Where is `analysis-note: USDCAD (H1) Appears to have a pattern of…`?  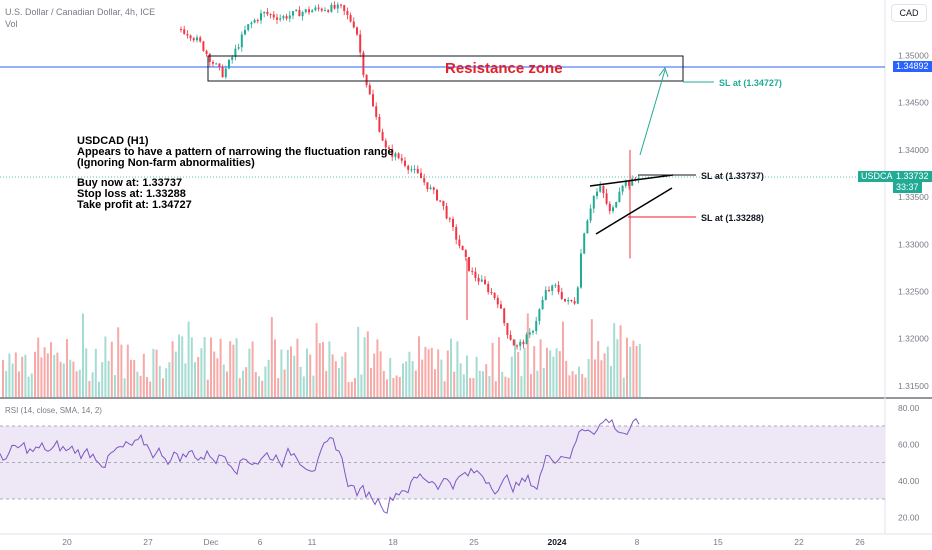 analysis-note: USDCAD (H1) Appears to have a pattern of… is located at coordinates (235, 173).